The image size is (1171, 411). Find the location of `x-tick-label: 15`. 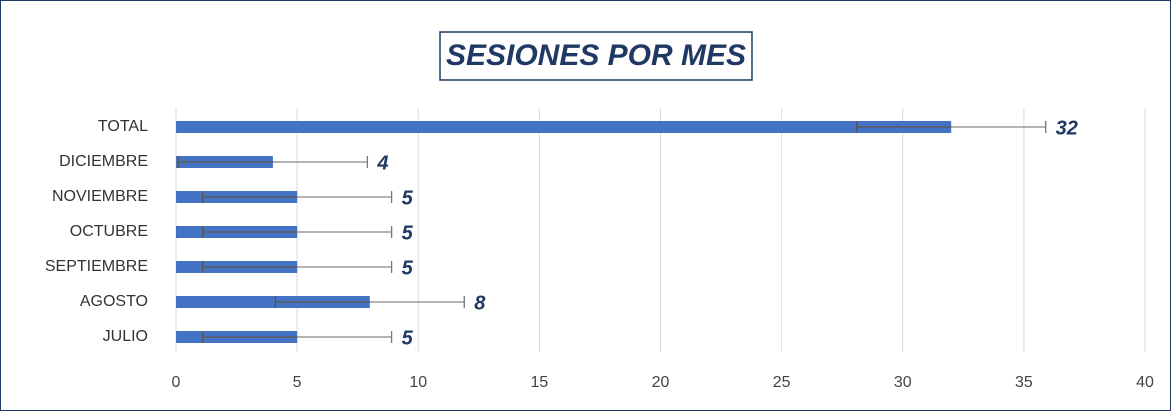

x-tick-label: 15 is located at coordinates (539, 382).